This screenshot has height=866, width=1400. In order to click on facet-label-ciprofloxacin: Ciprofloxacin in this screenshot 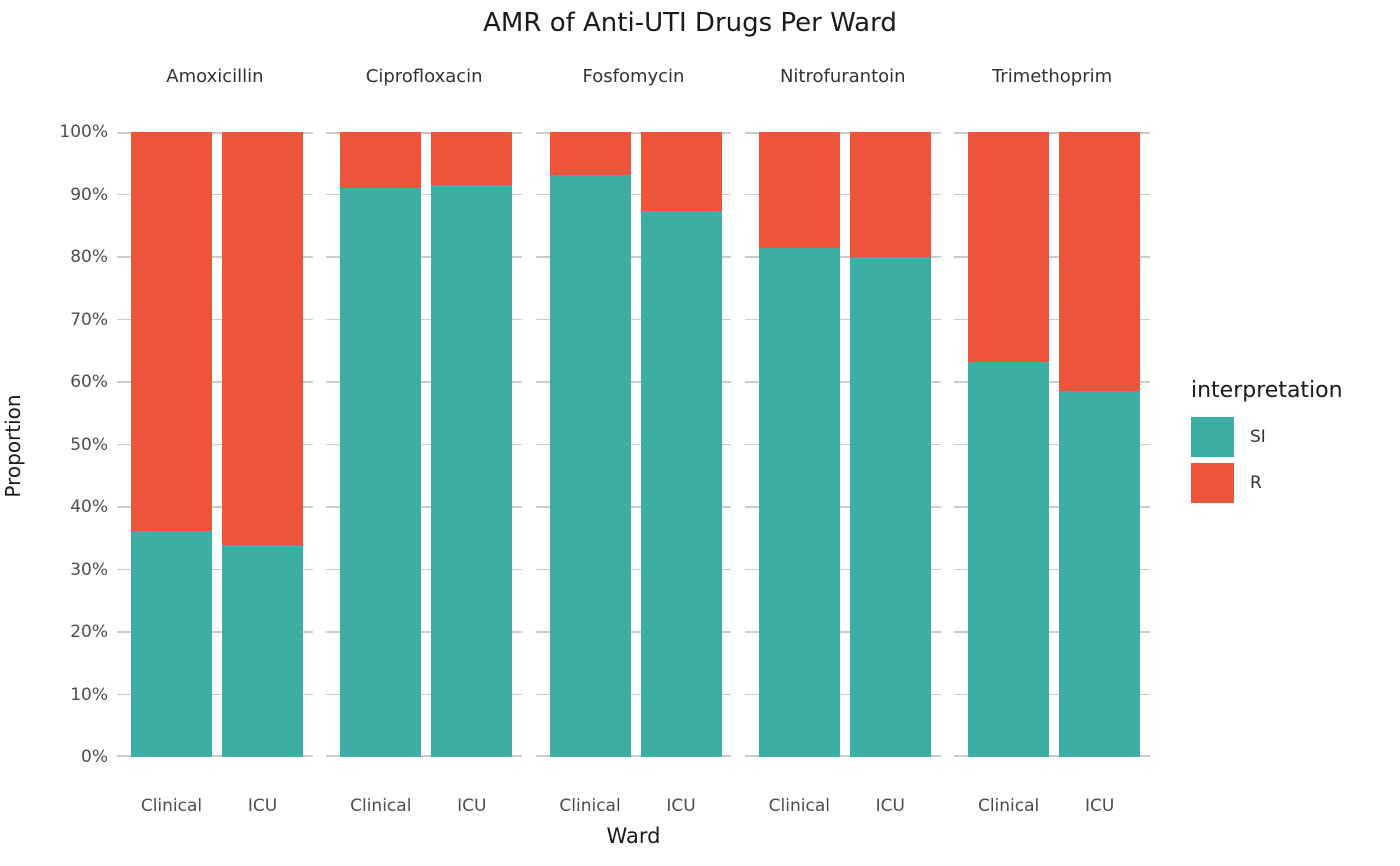, I will do `click(424, 76)`.